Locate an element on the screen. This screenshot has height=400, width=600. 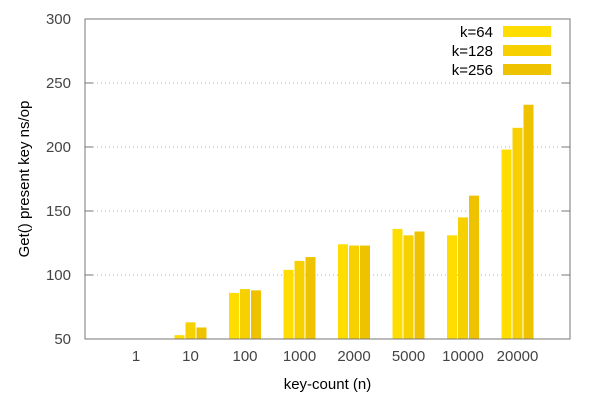
y-tick-label: 200 is located at coordinates (58, 147).